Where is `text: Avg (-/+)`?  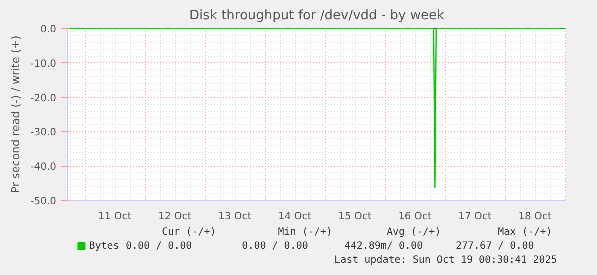
text: Avg (-/+) is located at coordinates (414, 232).